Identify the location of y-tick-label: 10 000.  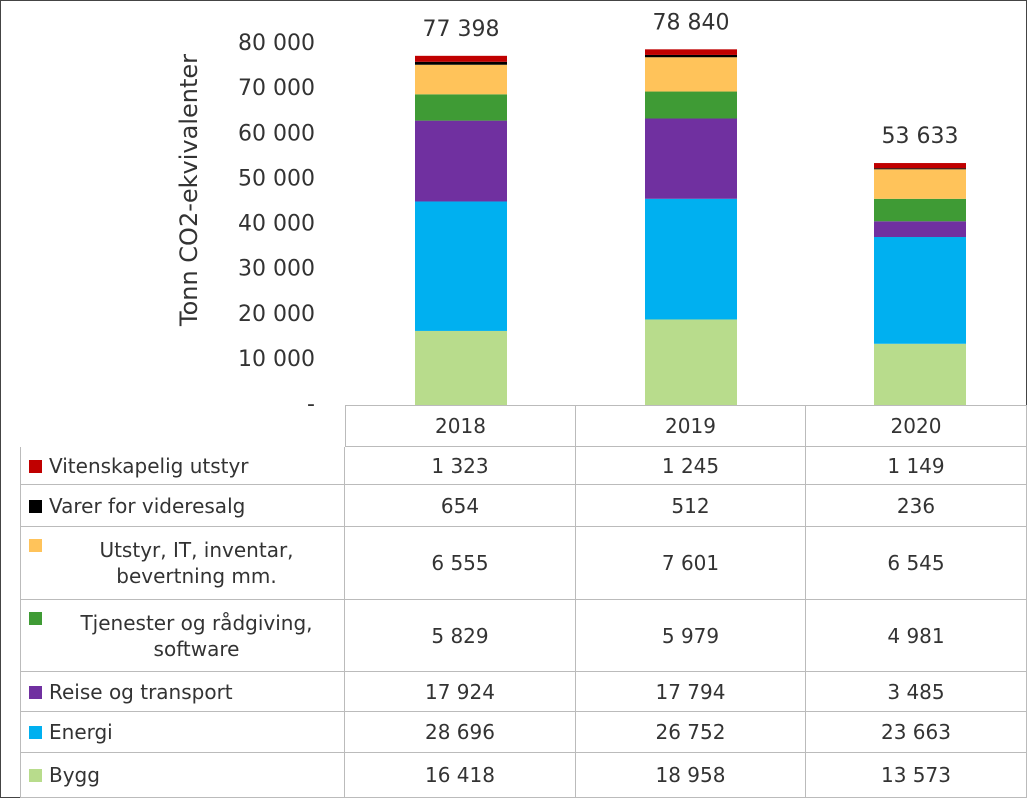
(276, 359).